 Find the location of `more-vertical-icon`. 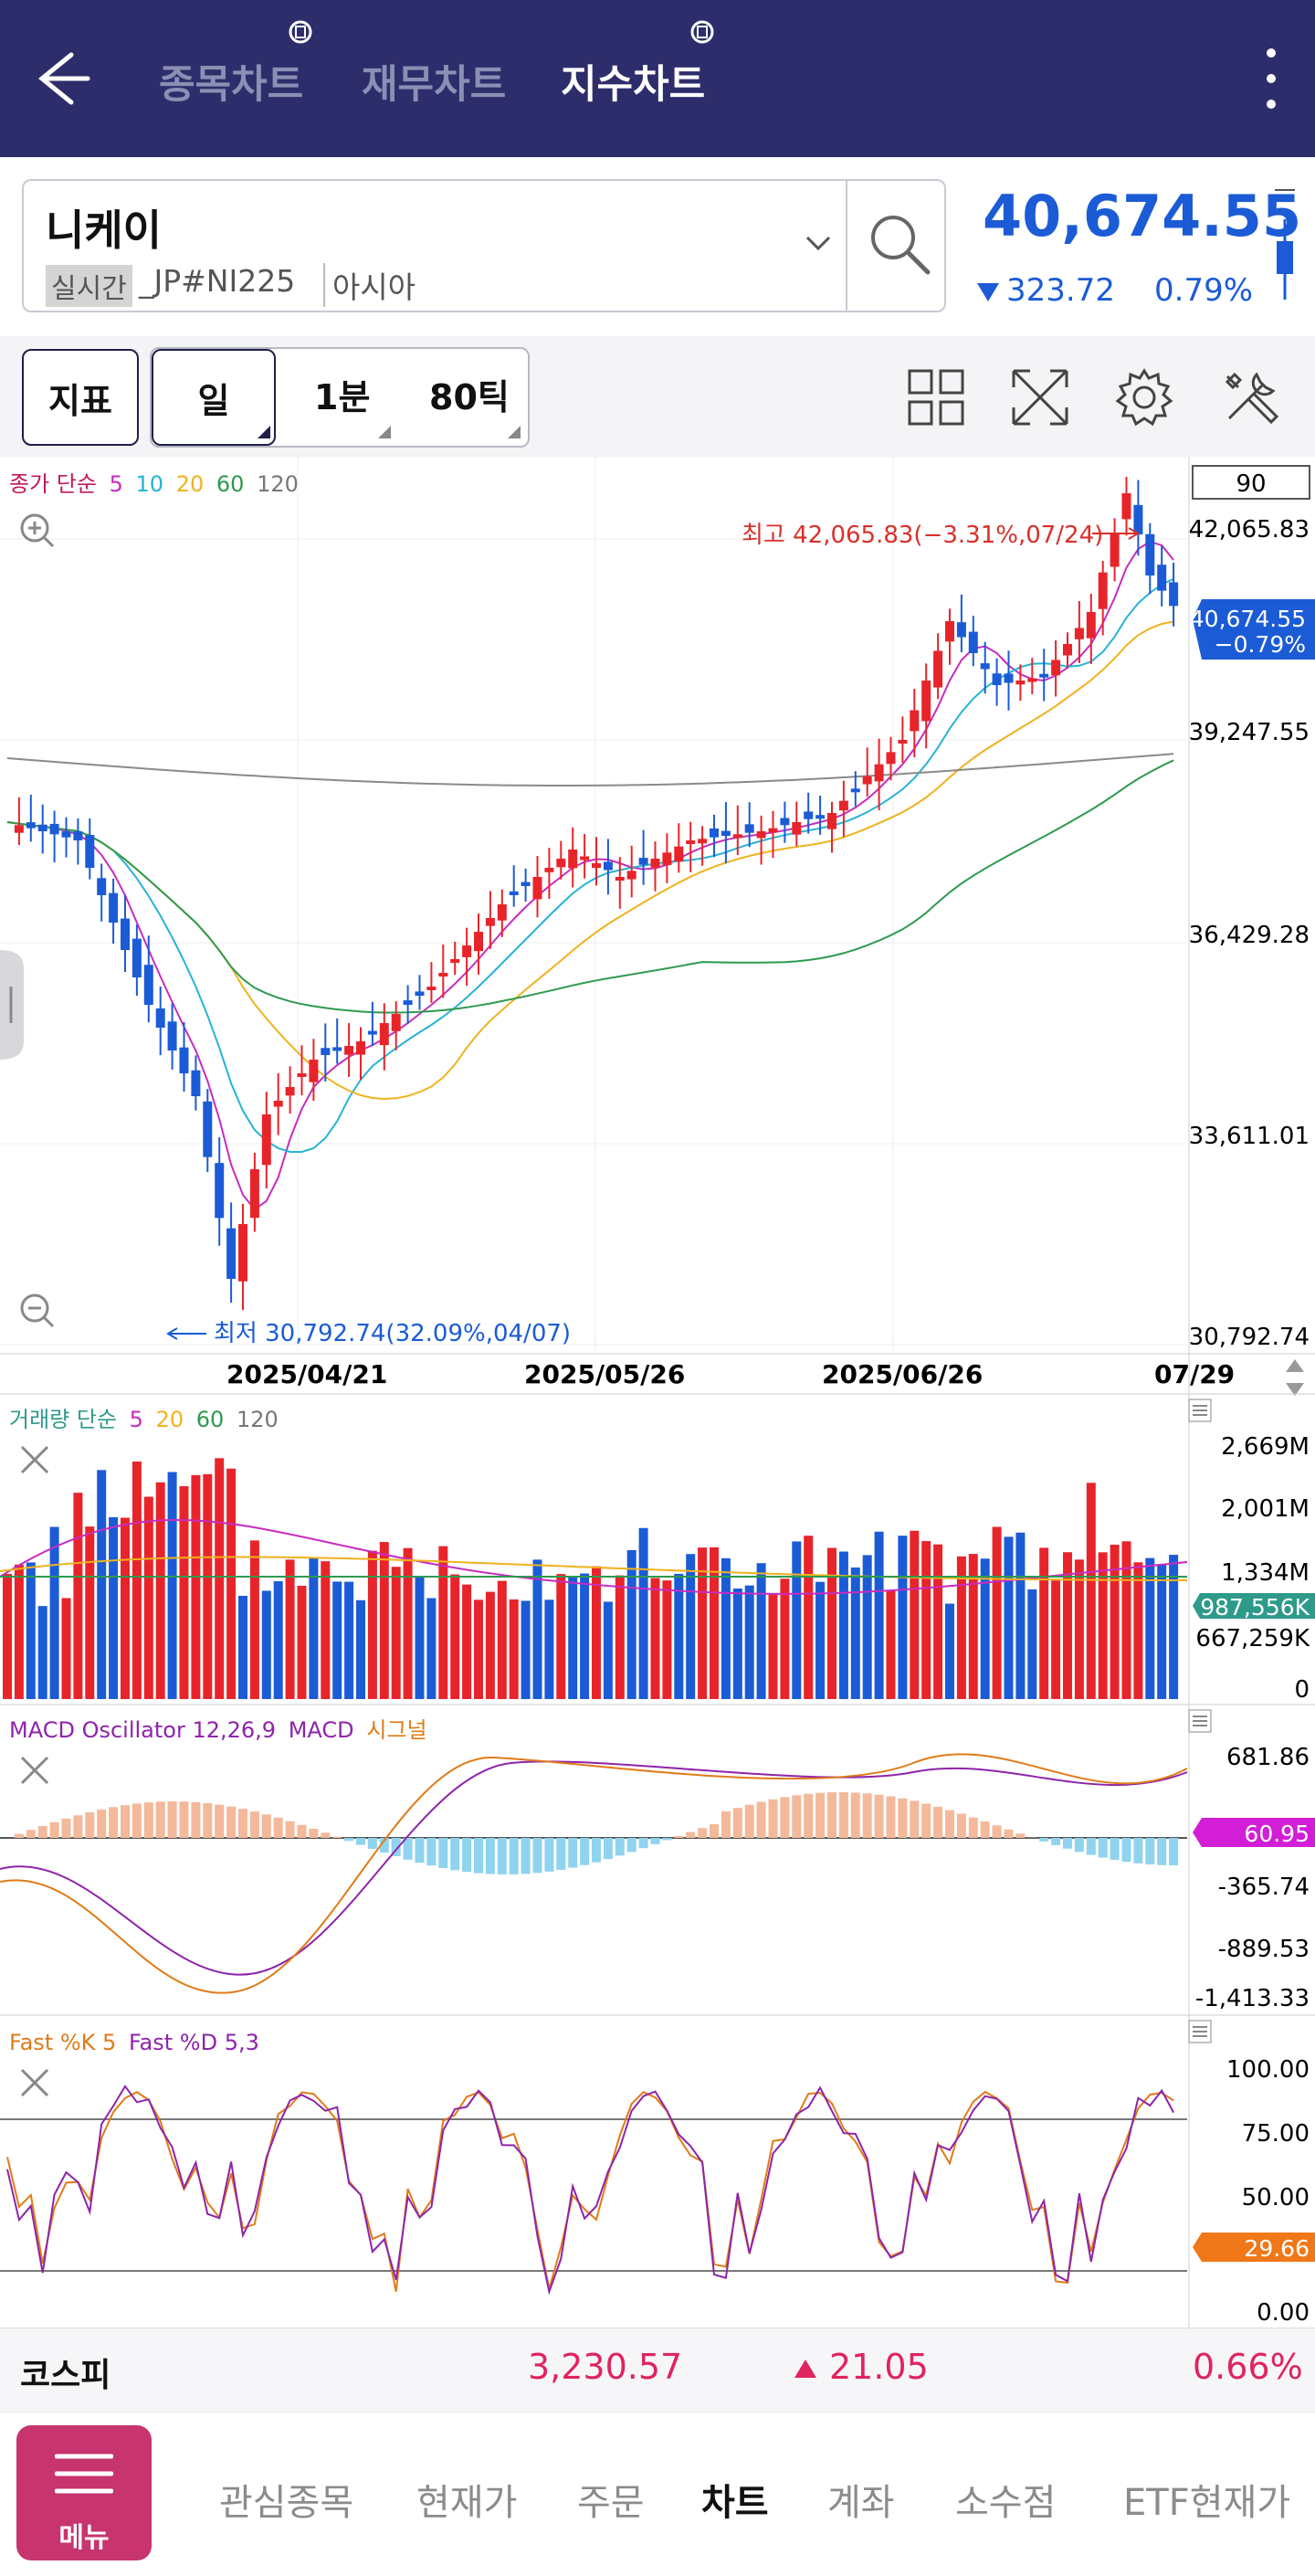

more-vertical-icon is located at coordinates (1271, 78).